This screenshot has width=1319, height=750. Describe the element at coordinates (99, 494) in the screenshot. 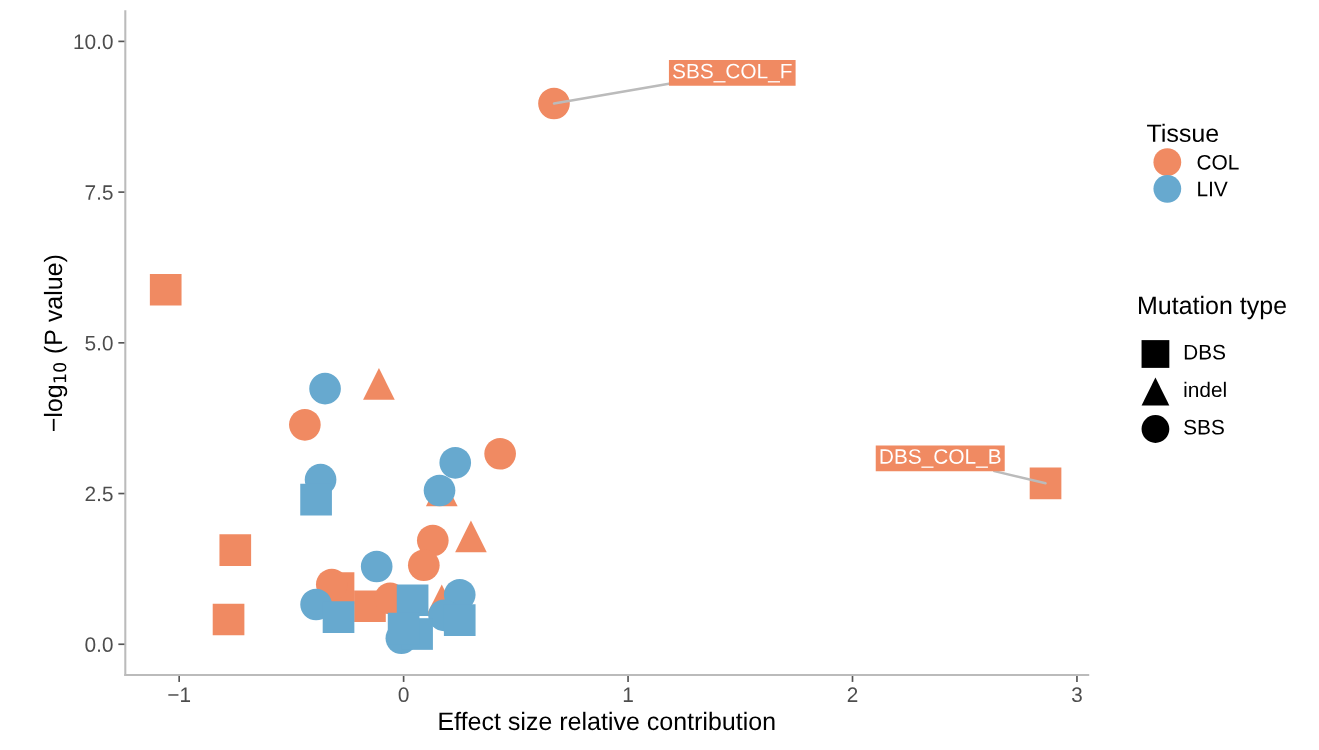

I see `y-tick-label: 2.5` at that location.